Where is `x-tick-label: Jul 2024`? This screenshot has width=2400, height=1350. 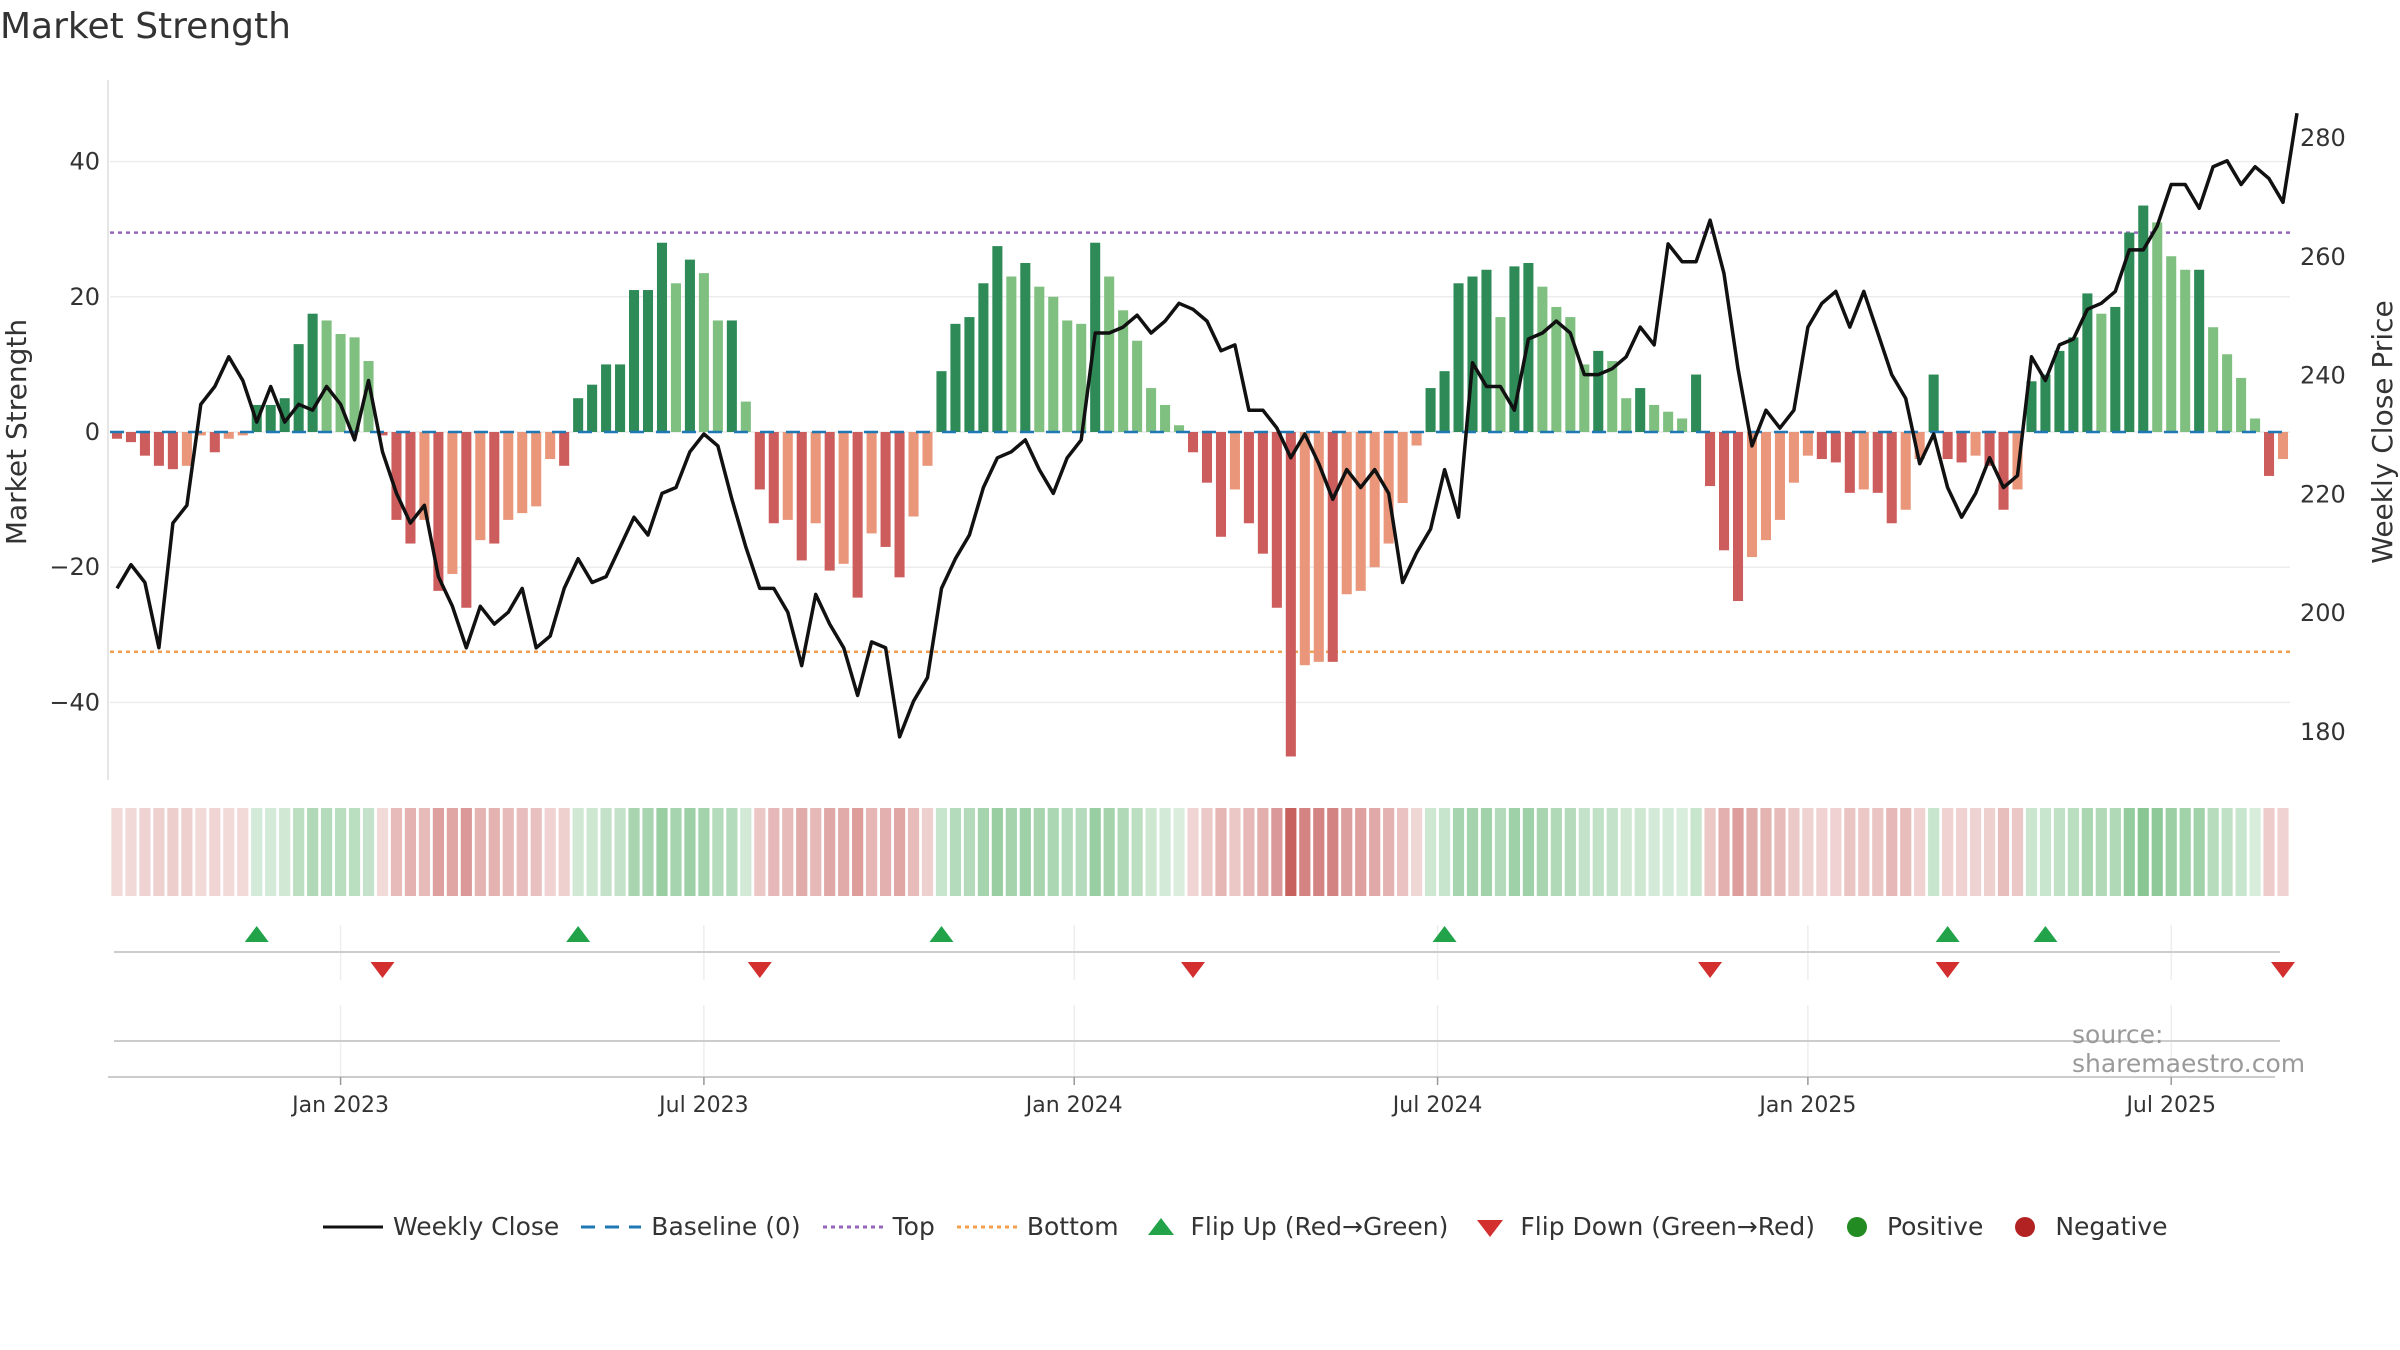
x-tick-label: Jul 2024 is located at coordinates (1437, 1105).